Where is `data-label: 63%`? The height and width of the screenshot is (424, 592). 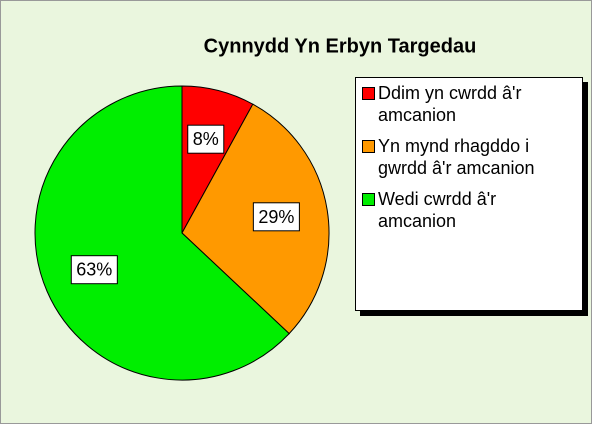
data-label: 63% is located at coordinates (94, 270).